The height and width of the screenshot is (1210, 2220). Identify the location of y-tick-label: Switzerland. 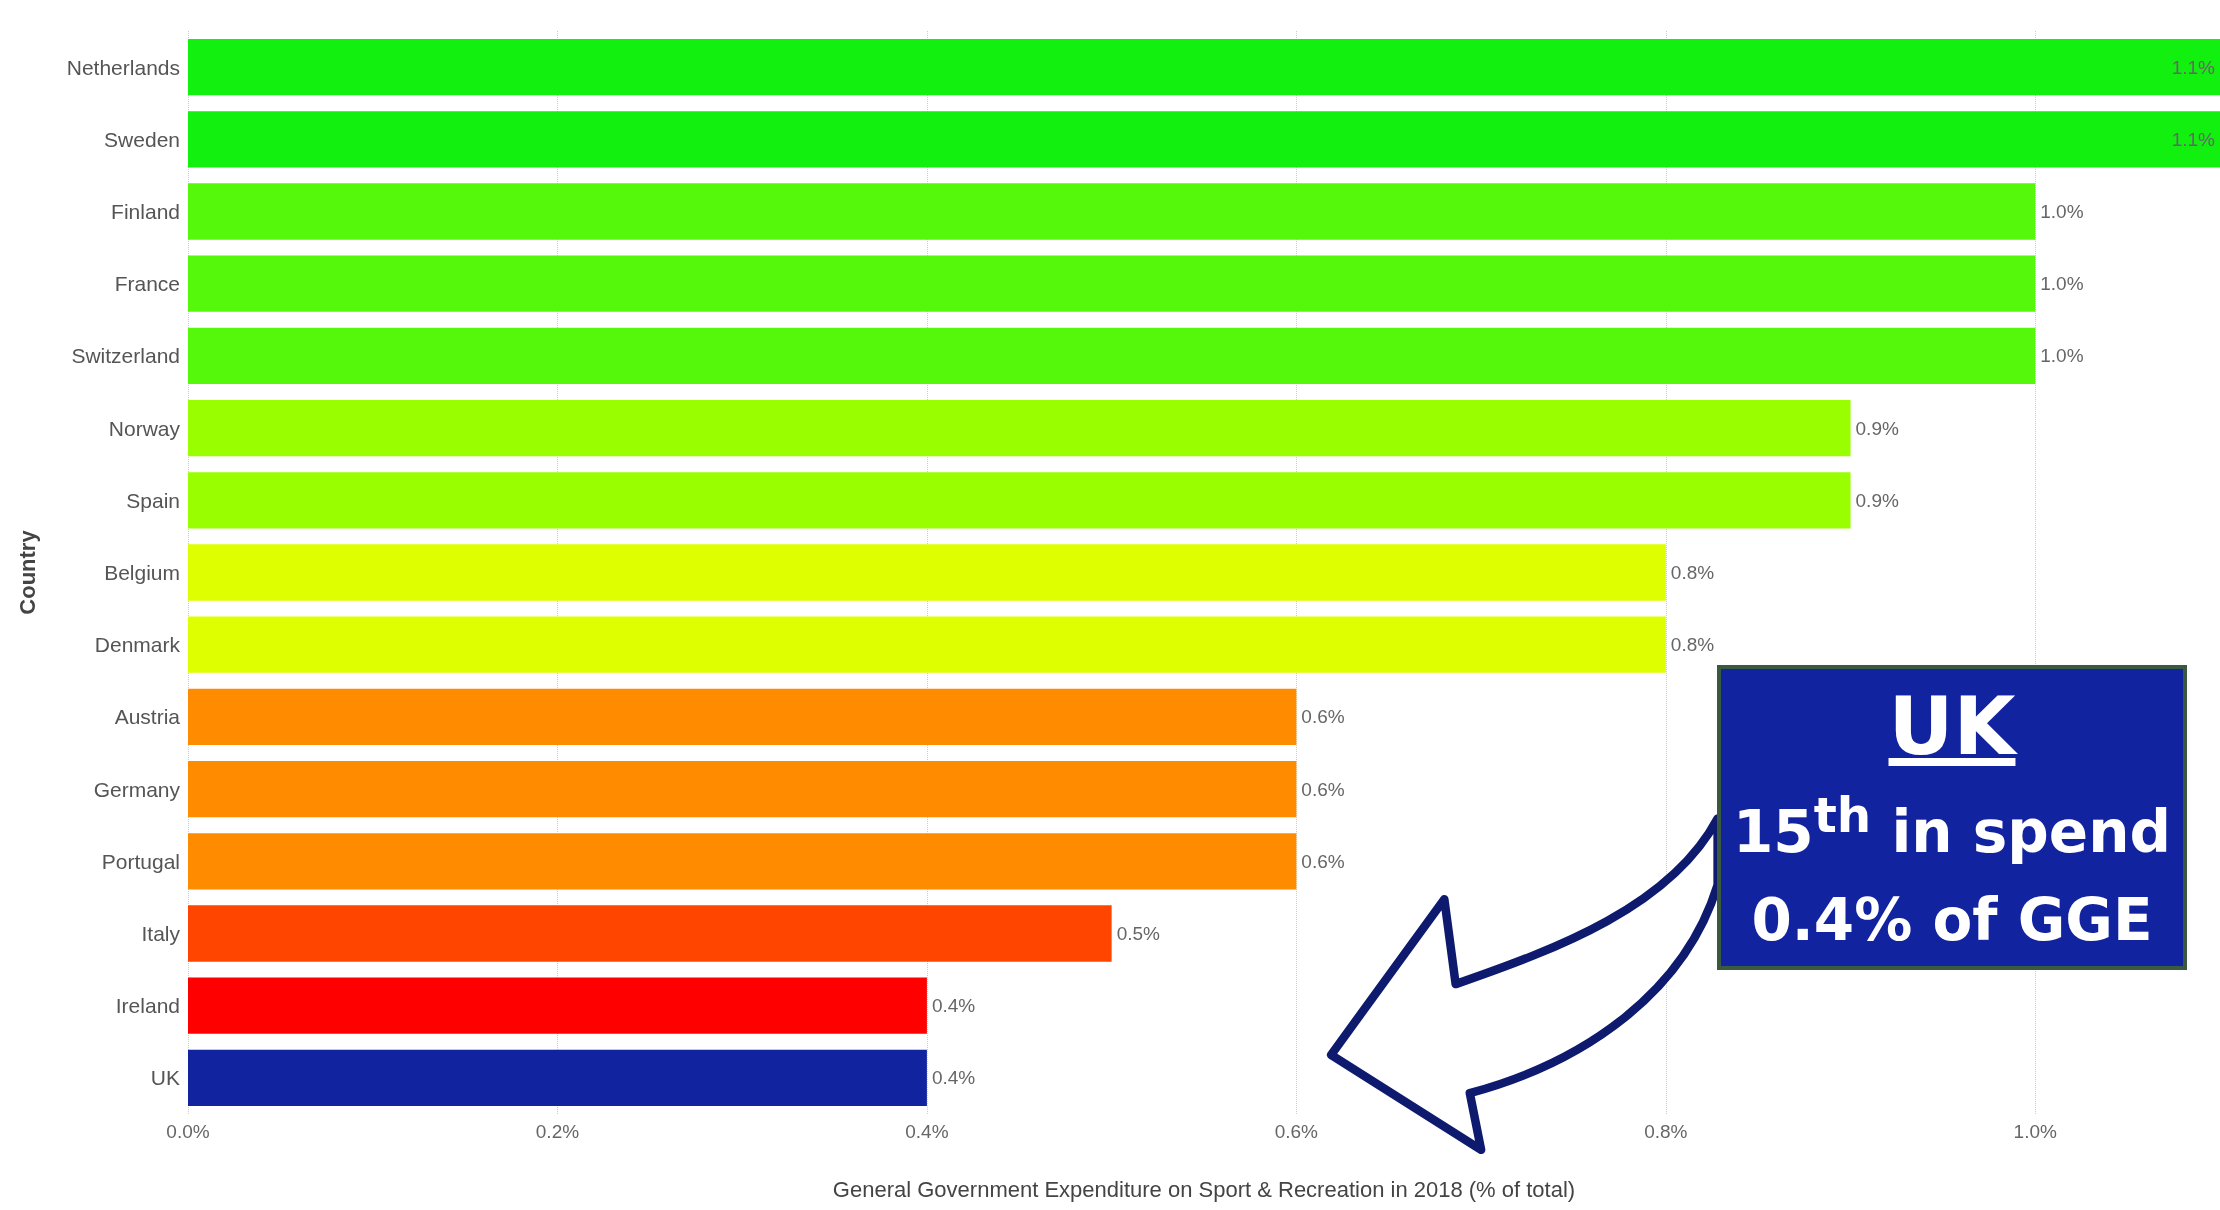
(125, 356).